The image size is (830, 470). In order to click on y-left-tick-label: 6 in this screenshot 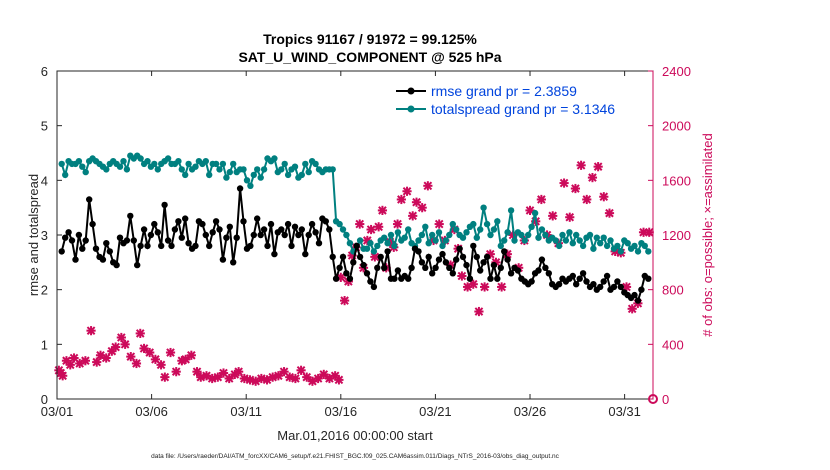, I will do `click(44, 71)`.